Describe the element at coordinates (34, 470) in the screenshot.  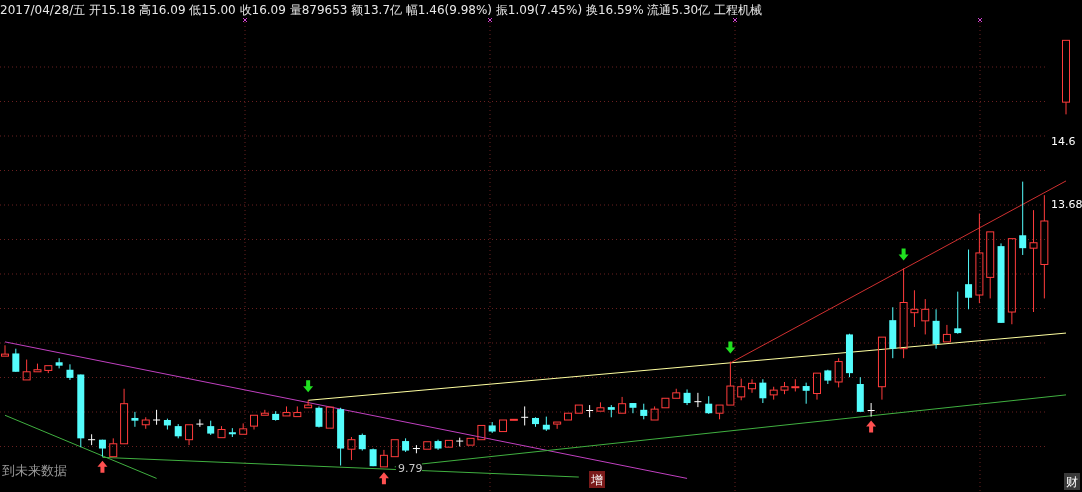
I see `annotation: 到未来数据` at that location.